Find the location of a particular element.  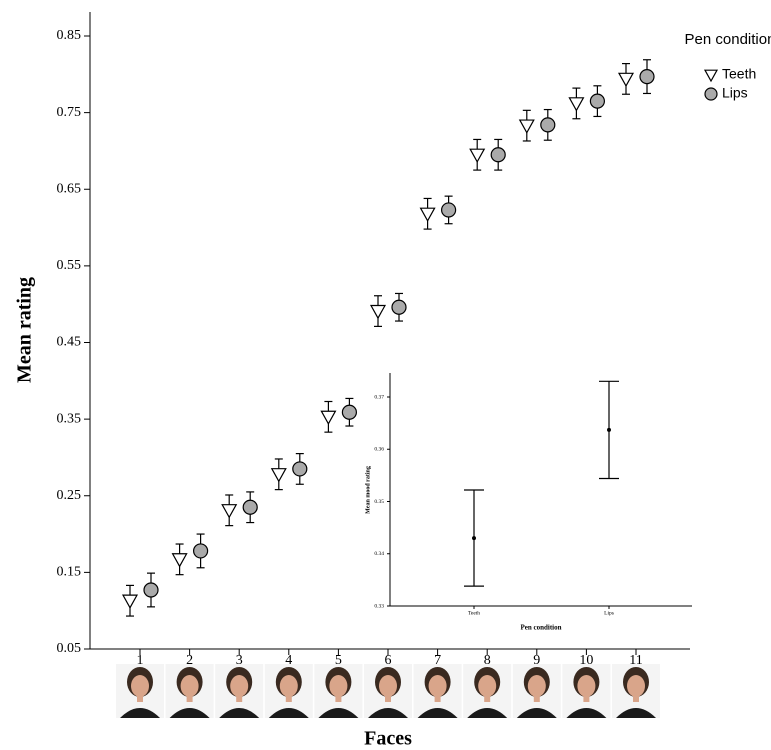

y-tick-label: 0.75 is located at coordinates (69, 112).